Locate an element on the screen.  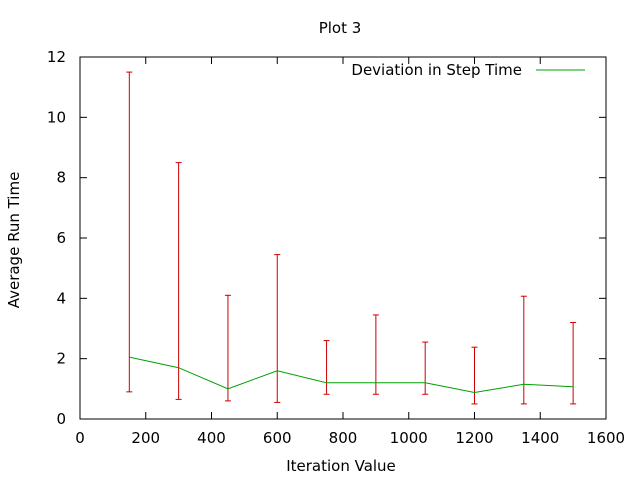
x-tick-label: 800 is located at coordinates (343, 438).